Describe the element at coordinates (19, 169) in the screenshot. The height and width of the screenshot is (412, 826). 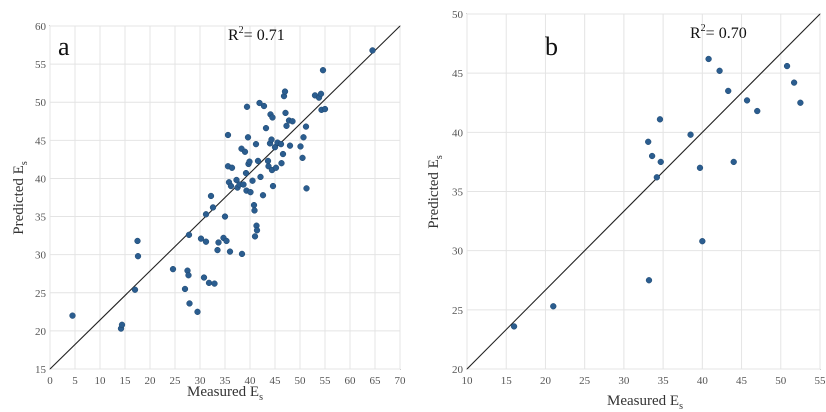
I see `panel-a-y-axis-symbol: E` at that location.